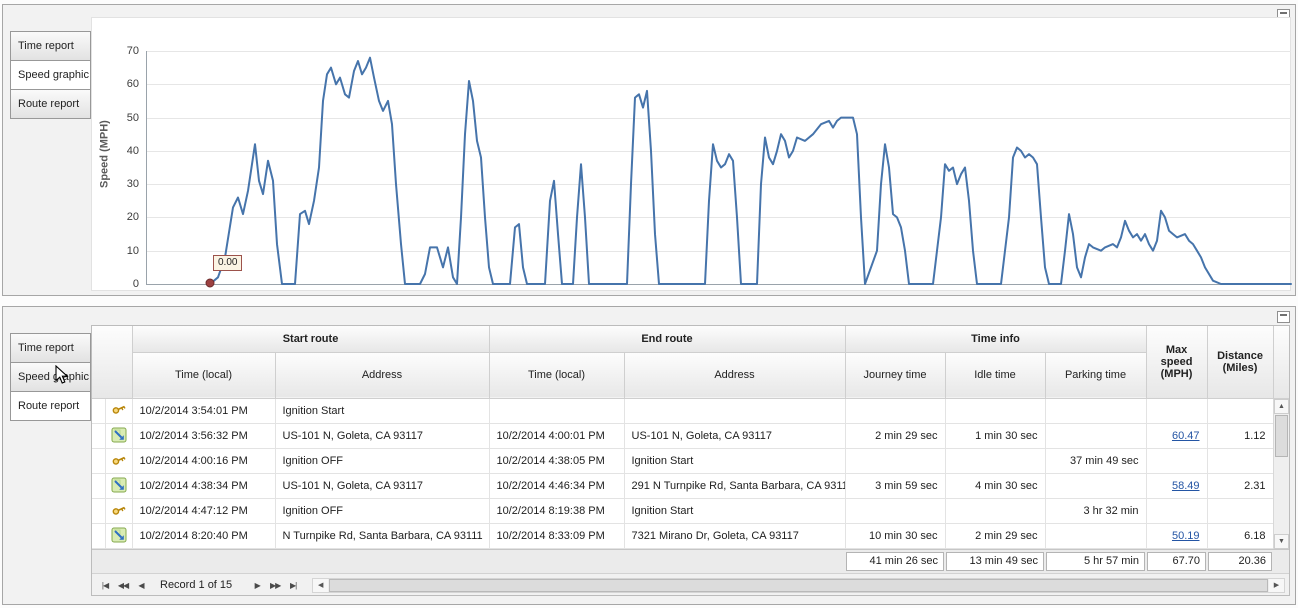  What do you see at coordinates (257, 585) in the screenshot?
I see `next-record-button: ▶` at bounding box center [257, 585].